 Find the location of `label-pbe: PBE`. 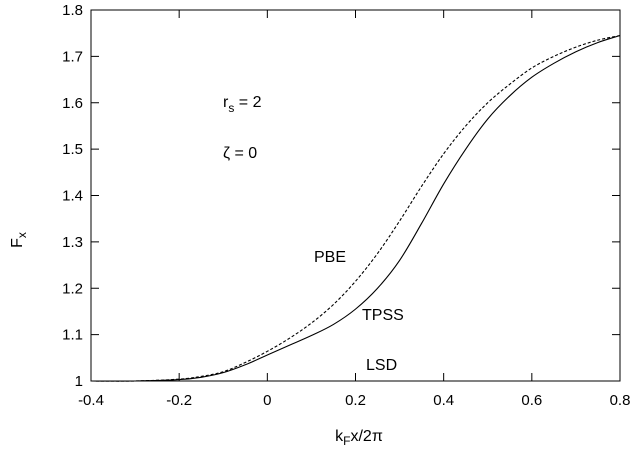

label-pbe: PBE is located at coordinates (330, 257).